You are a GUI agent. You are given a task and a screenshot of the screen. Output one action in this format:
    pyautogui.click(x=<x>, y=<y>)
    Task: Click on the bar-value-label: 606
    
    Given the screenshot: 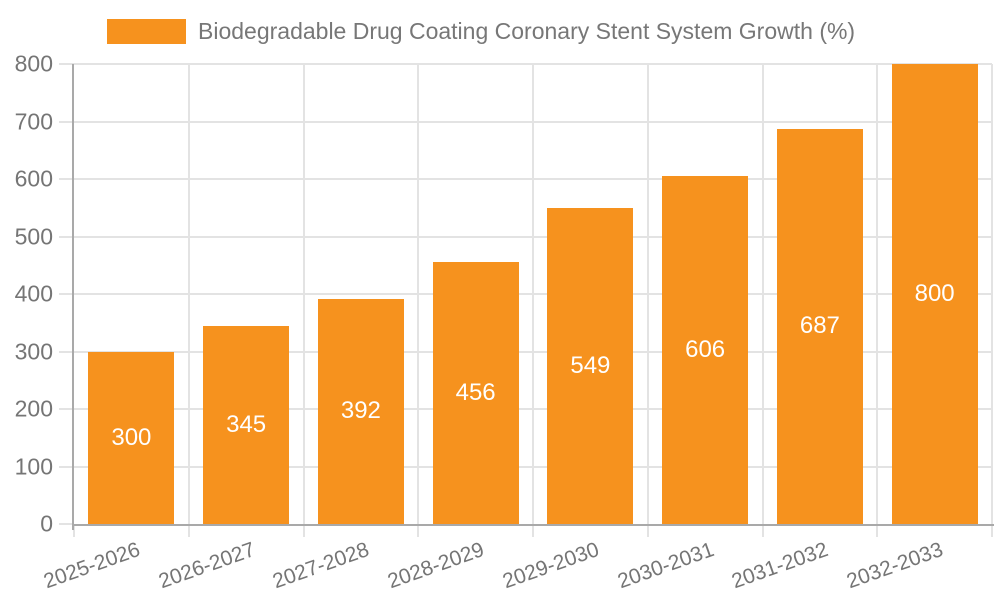 What is the action you would take?
    pyautogui.click(x=705, y=349)
    